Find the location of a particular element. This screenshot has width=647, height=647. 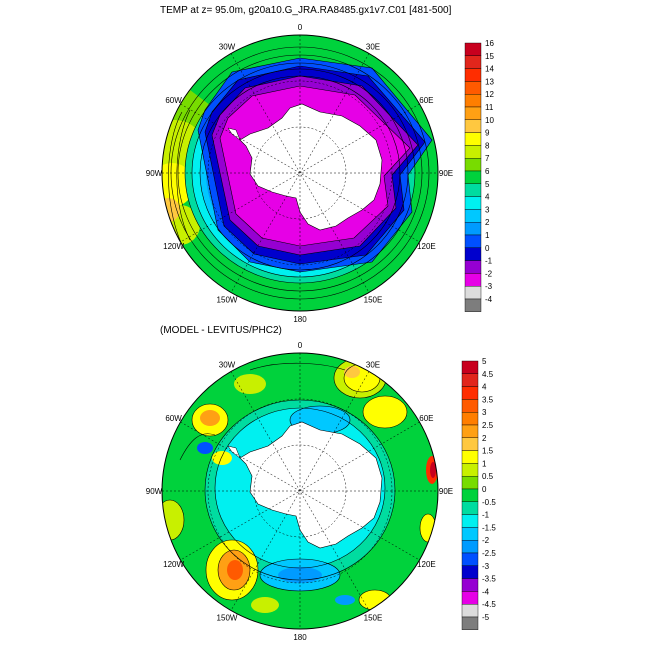

bottom-colorbar-label: 4 is located at coordinates (484, 387).